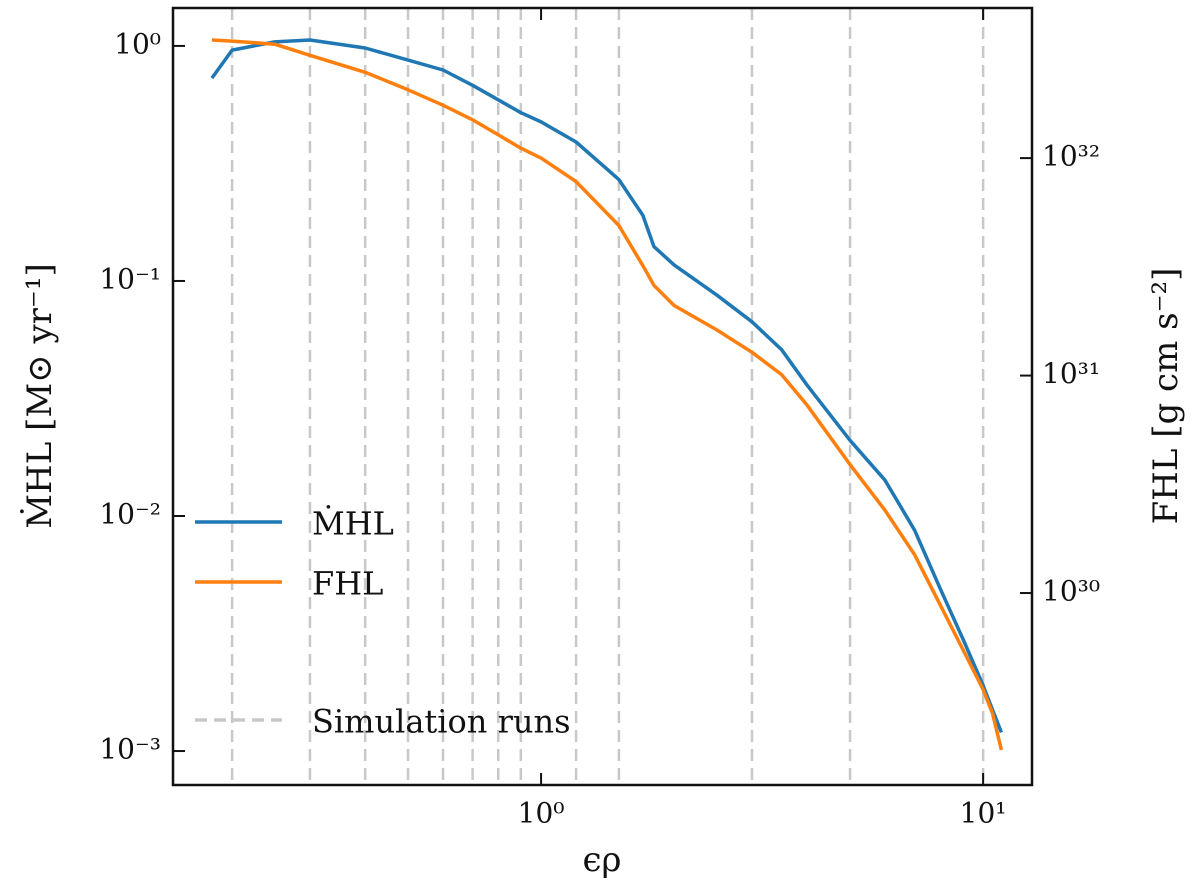  I want to click on y-tick-label: 10⁰, so click(137, 43).